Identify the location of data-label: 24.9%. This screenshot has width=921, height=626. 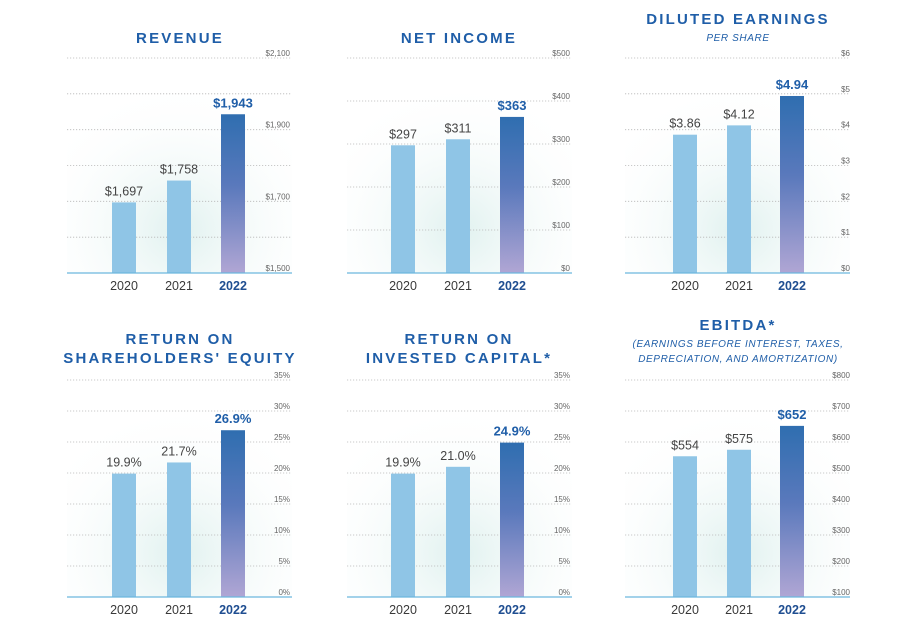
(512, 431).